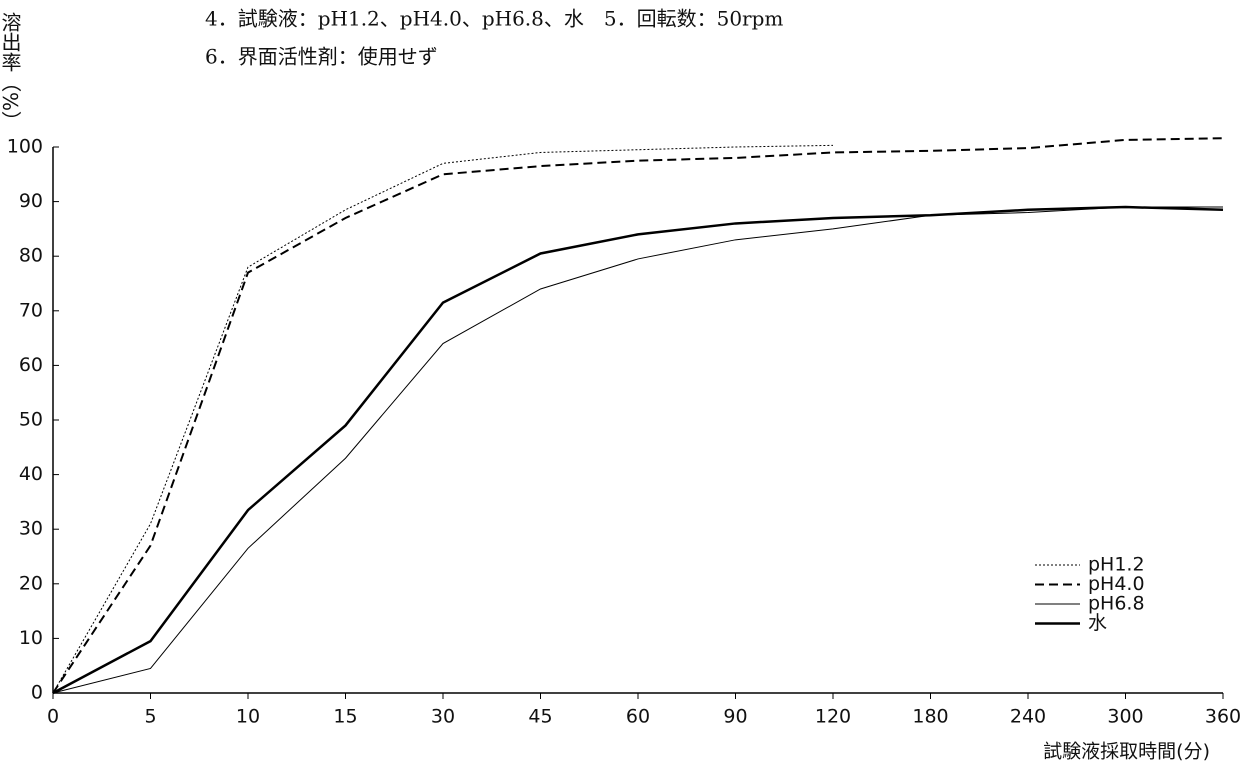 The height and width of the screenshot is (769, 1253). Describe the element at coordinates (540, 717) in the screenshot. I see `x-tick-label: 45` at that location.